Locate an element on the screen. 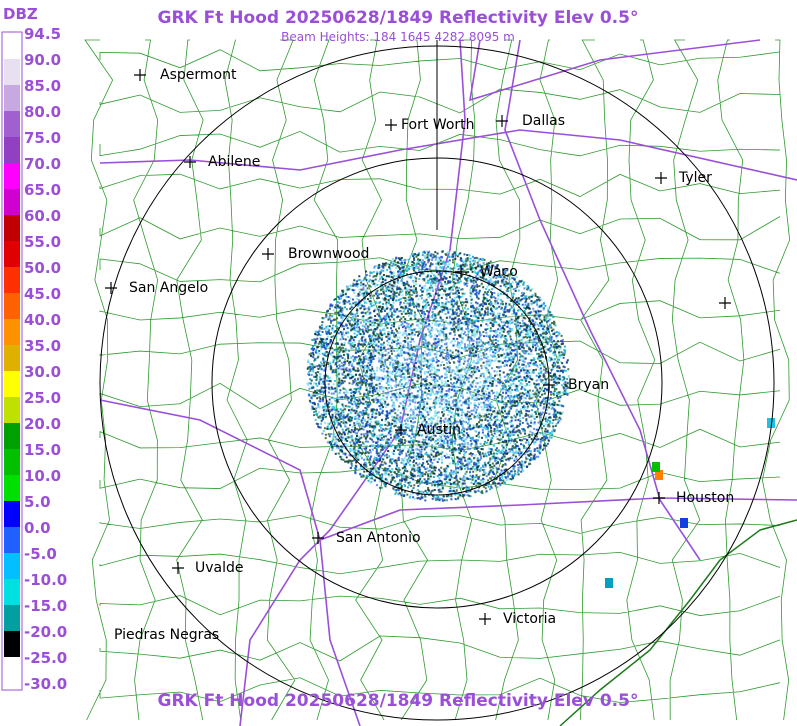 This screenshot has width=797, height=726. colorbar-label: 20.0 is located at coordinates (42, 424).